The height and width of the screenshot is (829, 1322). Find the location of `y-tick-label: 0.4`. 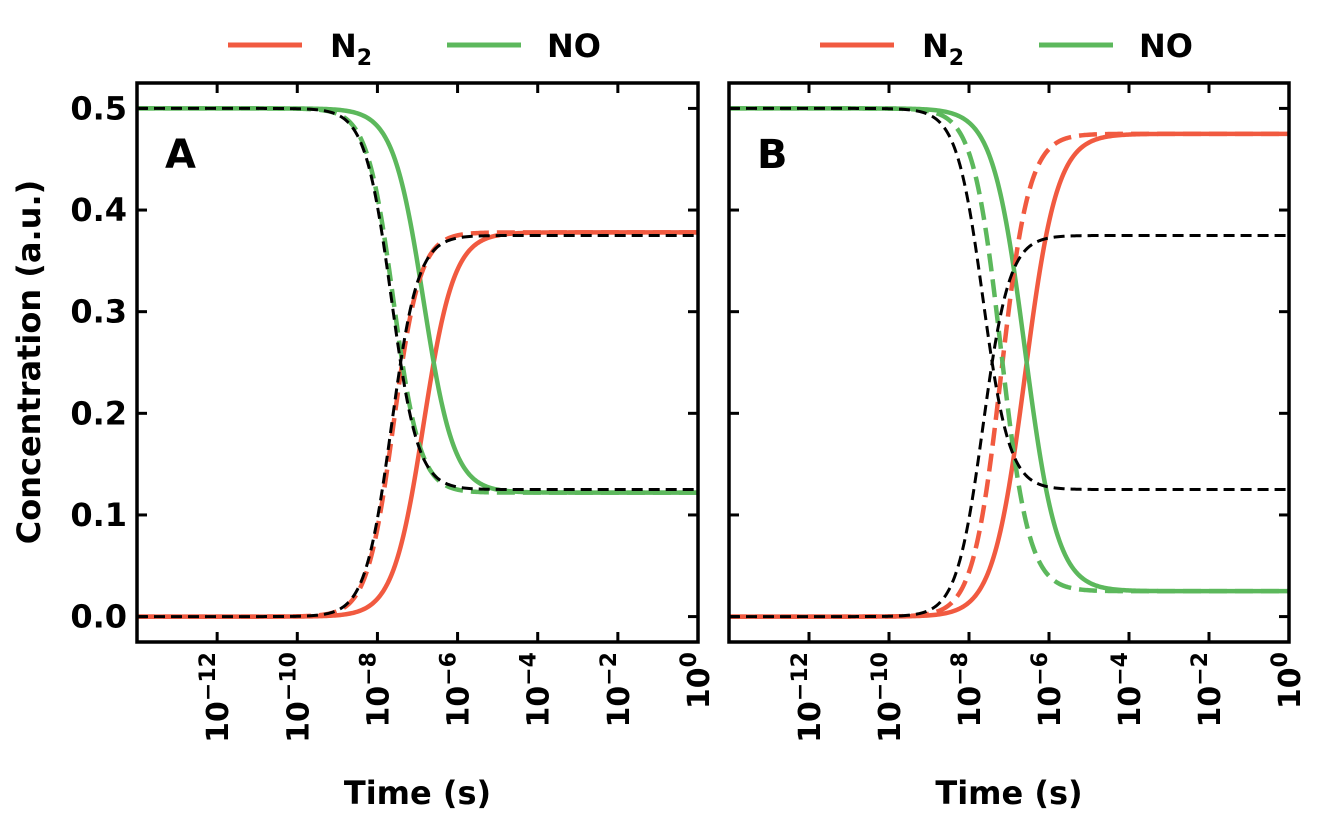

y-tick-label: 0.4 is located at coordinates (98, 210).